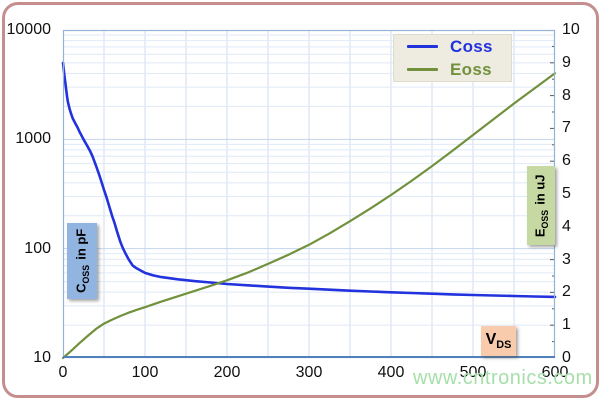 This screenshot has width=601, height=400. Describe the element at coordinates (473, 372) in the screenshot. I see `x-axis-tick-label: 500` at that location.